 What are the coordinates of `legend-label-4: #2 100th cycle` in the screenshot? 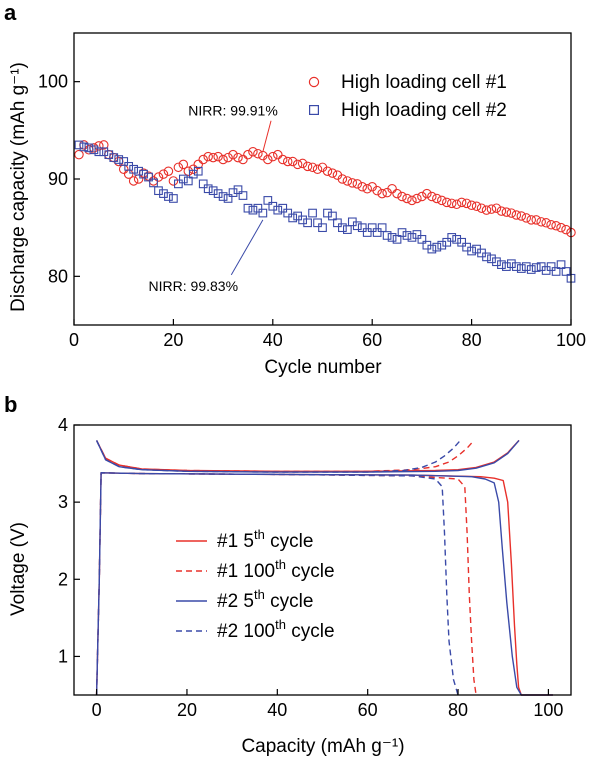 It's located at (276, 629).